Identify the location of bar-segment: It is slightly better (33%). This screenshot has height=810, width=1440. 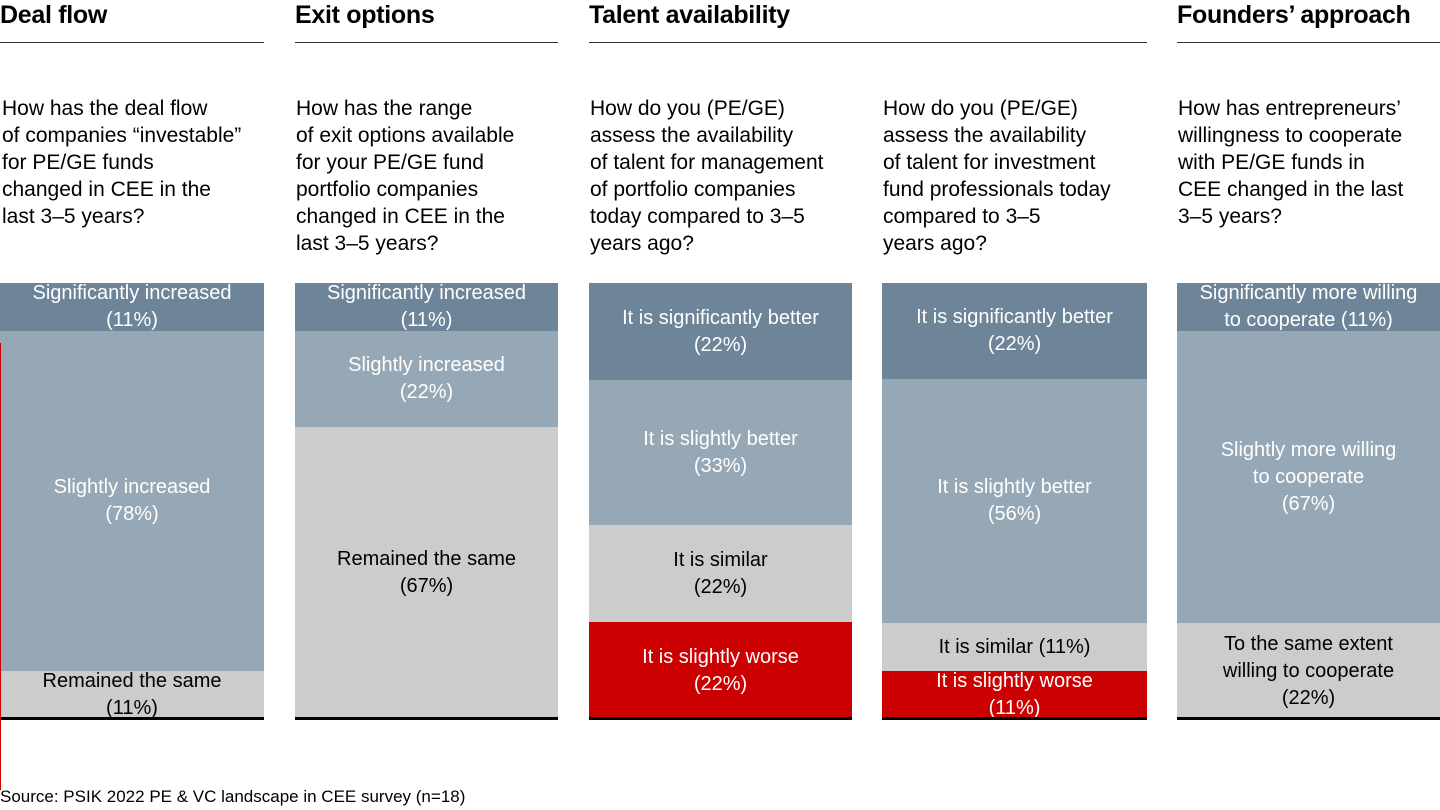
(720, 452).